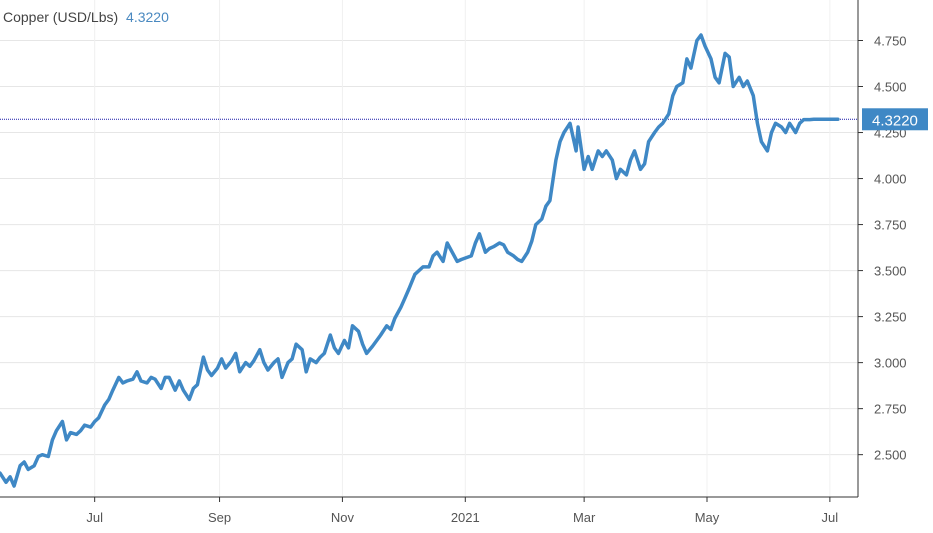 The height and width of the screenshot is (533, 933). What do you see at coordinates (890, 363) in the screenshot?
I see `y-tick-label: 3.000` at bounding box center [890, 363].